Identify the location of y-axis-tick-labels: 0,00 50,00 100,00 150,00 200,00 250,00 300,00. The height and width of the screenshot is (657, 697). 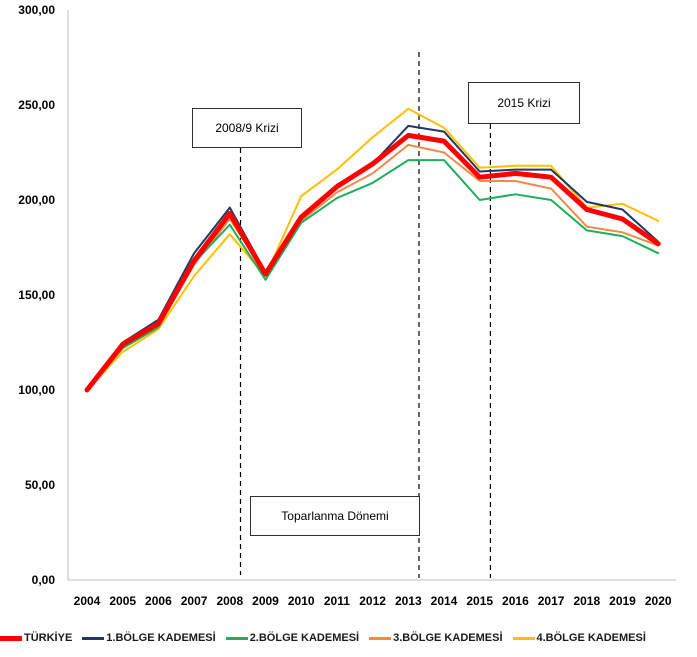
(36, 295).